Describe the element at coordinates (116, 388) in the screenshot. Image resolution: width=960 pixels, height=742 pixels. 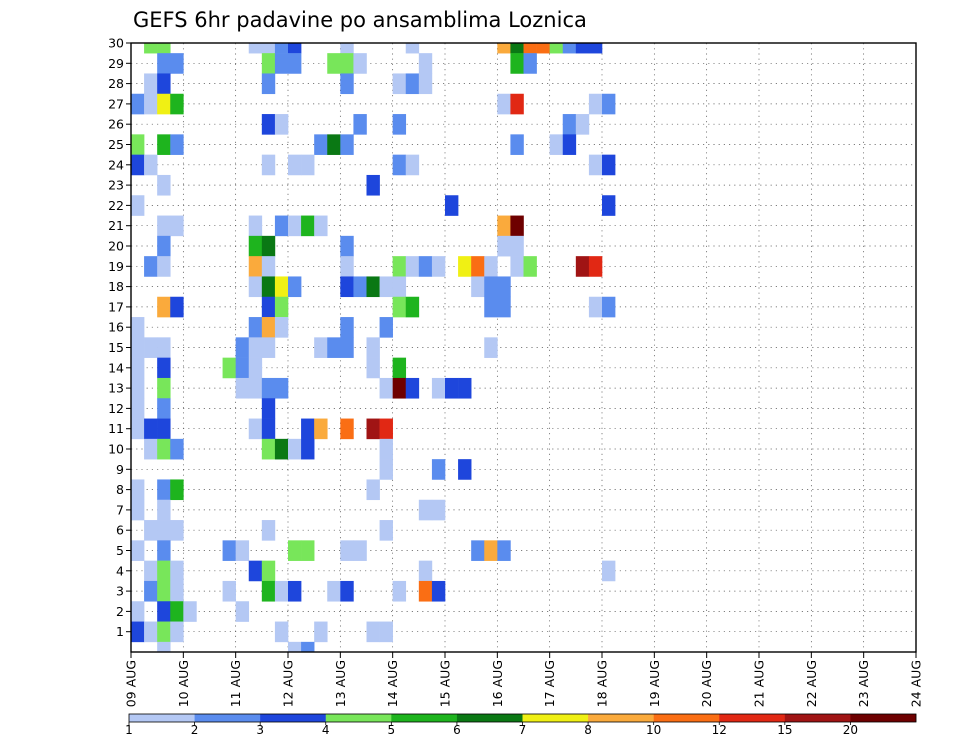
I see `y-tick-label: 13` at that location.